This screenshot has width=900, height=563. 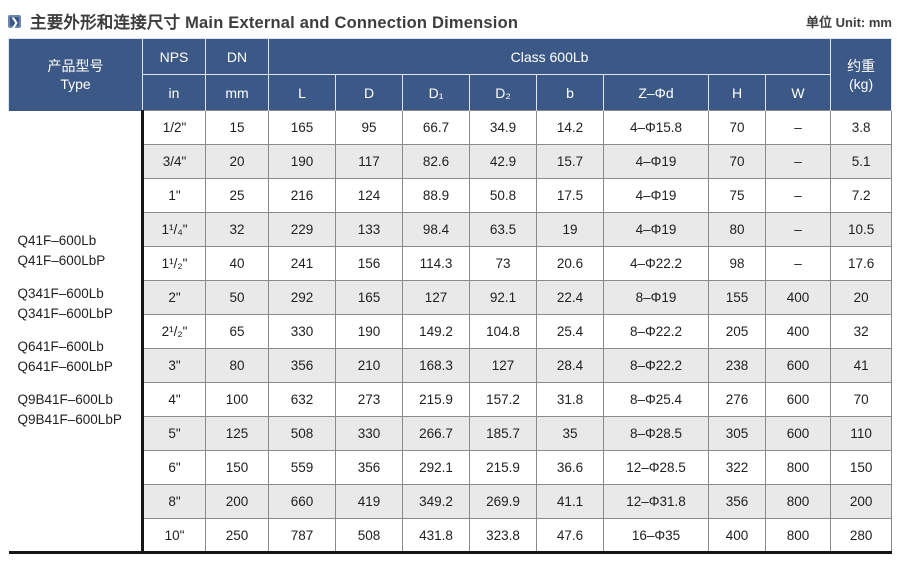 I want to click on col-header-type-en: Type, so click(x=75, y=83).